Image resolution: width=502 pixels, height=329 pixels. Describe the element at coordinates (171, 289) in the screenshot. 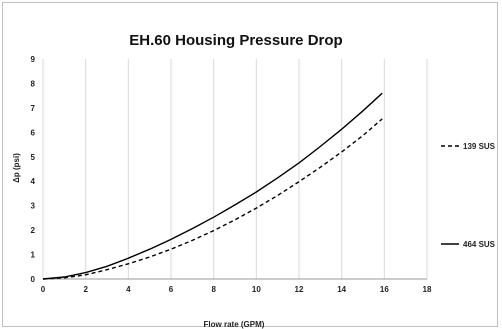

I see `x-tick-label: 6` at that location.